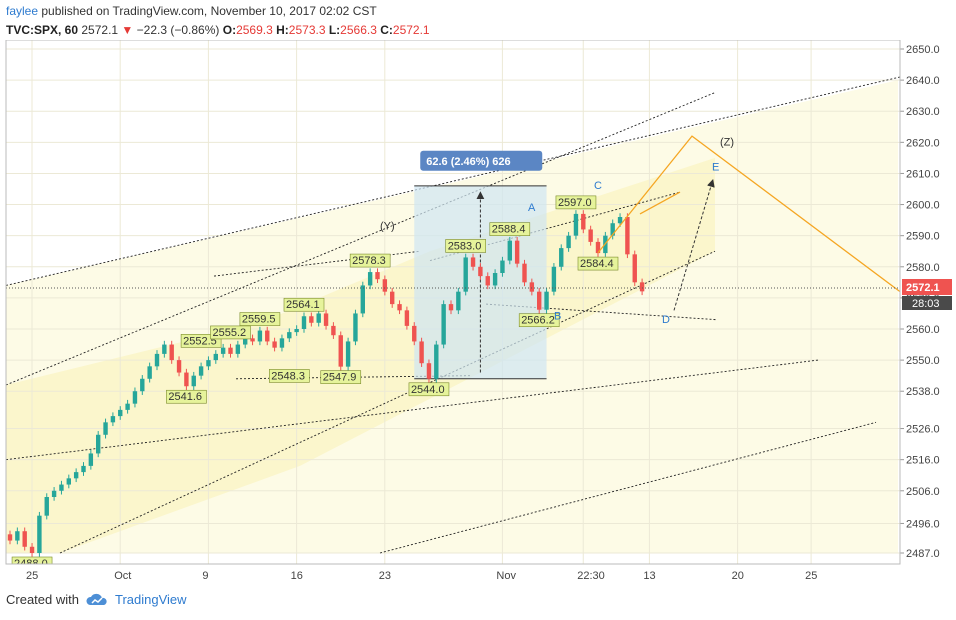 This screenshot has width=956, height=620. Describe the element at coordinates (205, 576) in the screenshot. I see `time-tick-label: 9` at that location.